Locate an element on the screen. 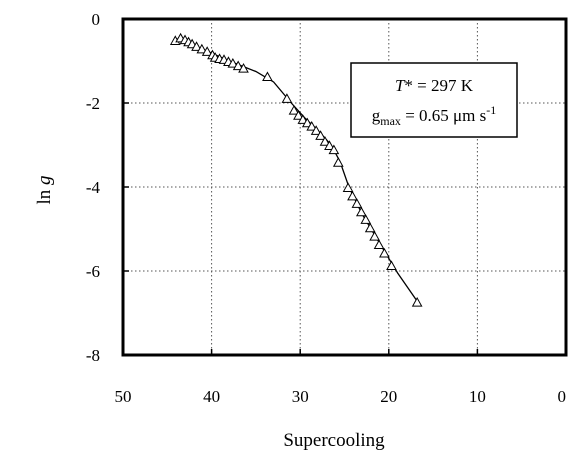 The image size is (570, 454). y-tick-label: -2 is located at coordinates (93, 103).